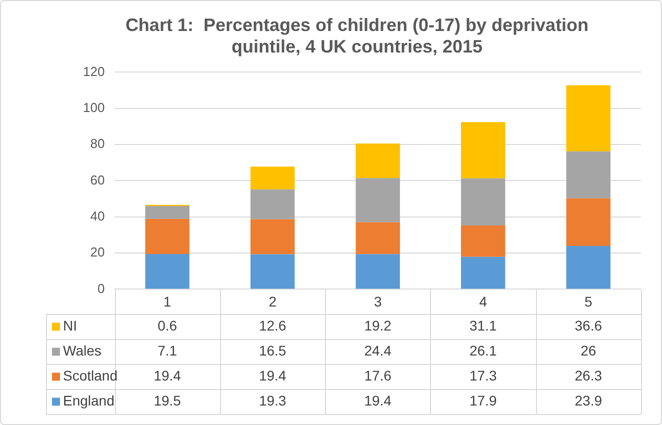 This screenshot has height=425, width=662. What do you see at coordinates (272, 326) in the screenshot?
I see `data-label: 12.6` at bounding box center [272, 326].